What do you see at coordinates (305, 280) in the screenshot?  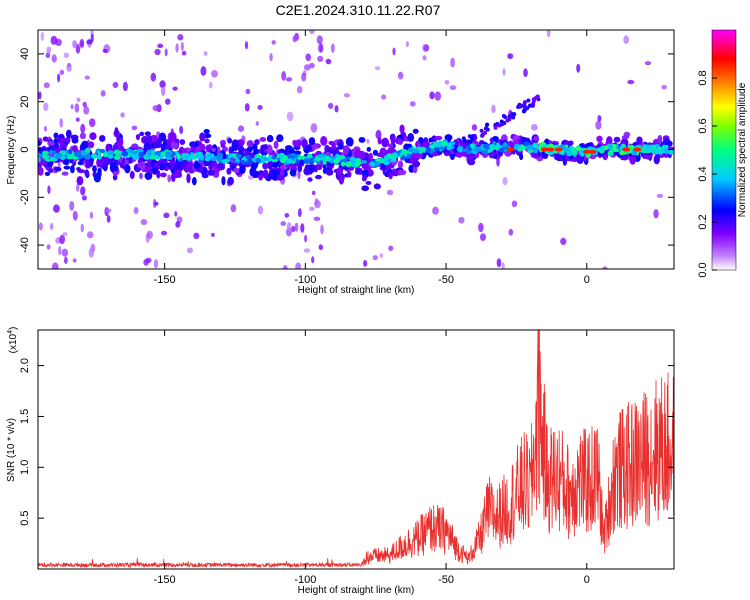 I see `x-tick-label: -100` at bounding box center [305, 280].